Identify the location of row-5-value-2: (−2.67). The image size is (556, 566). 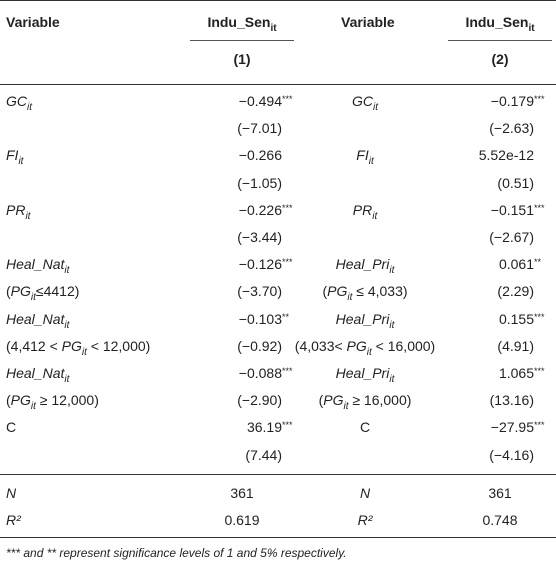
(511, 237).